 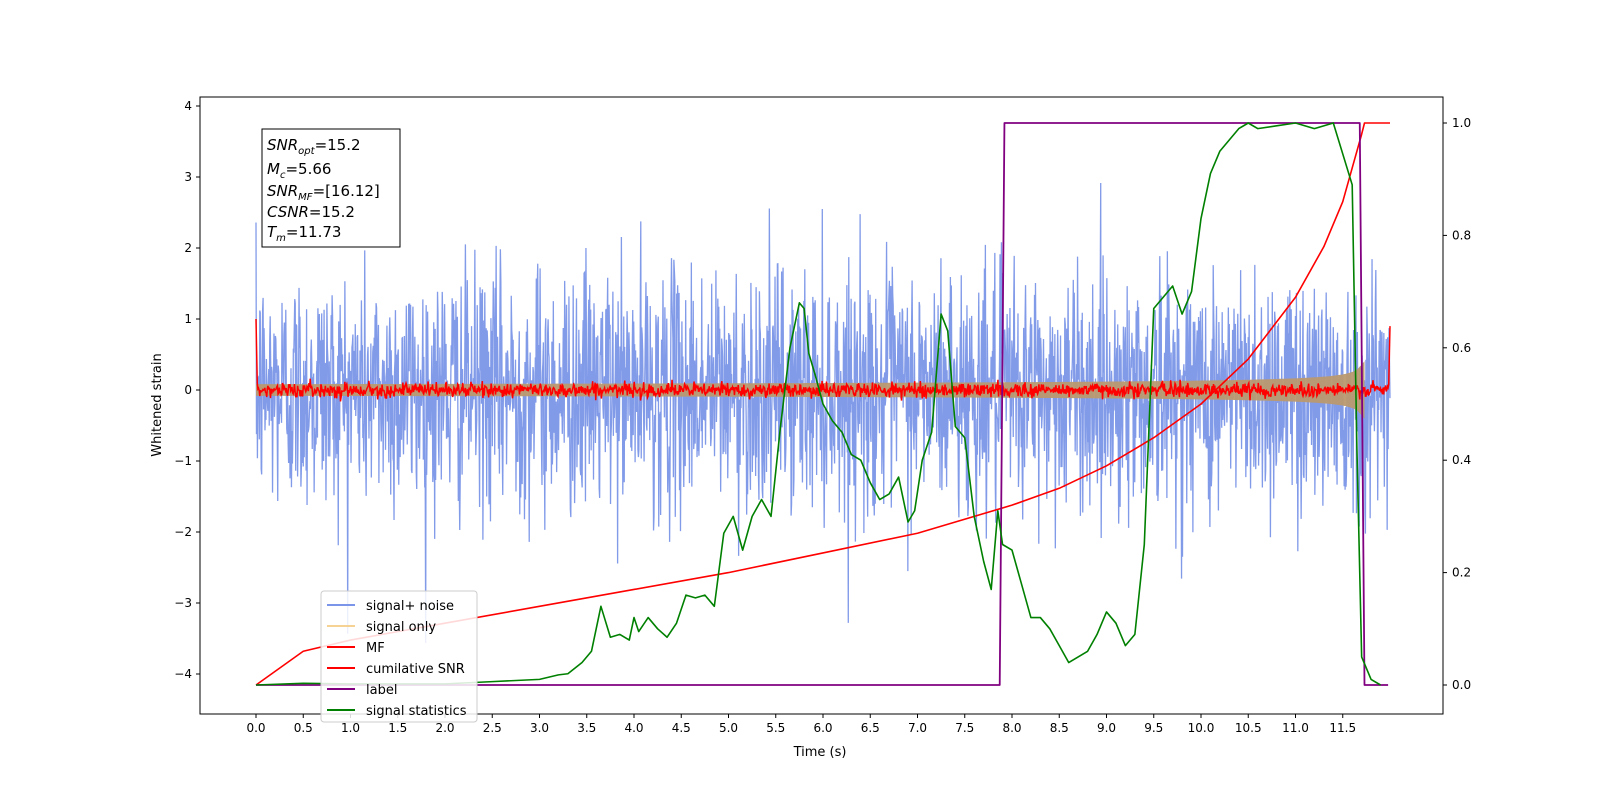 What do you see at coordinates (775, 728) in the screenshot?
I see `x-tick-label: 5.5` at bounding box center [775, 728].